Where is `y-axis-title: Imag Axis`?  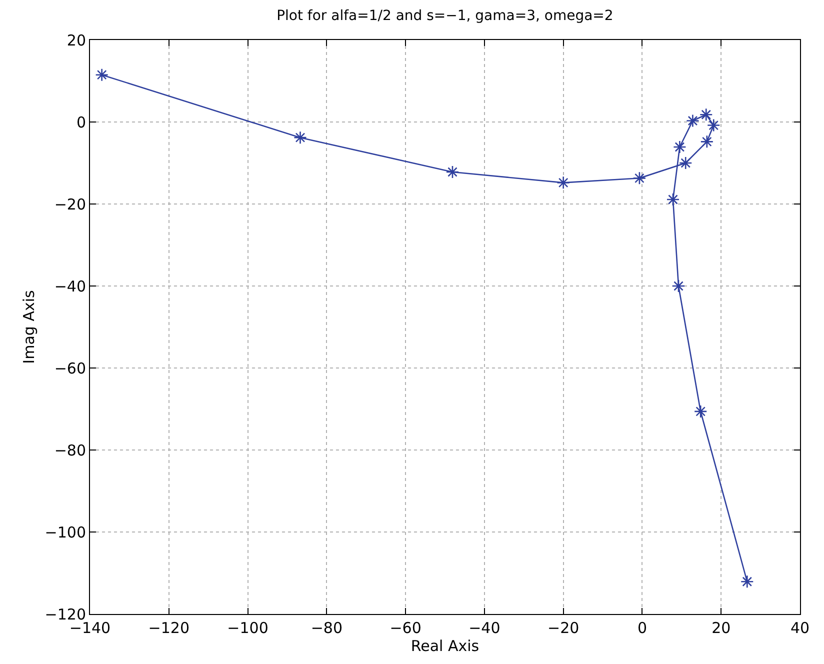 y-axis-title: Imag Axis is located at coordinates (29, 327).